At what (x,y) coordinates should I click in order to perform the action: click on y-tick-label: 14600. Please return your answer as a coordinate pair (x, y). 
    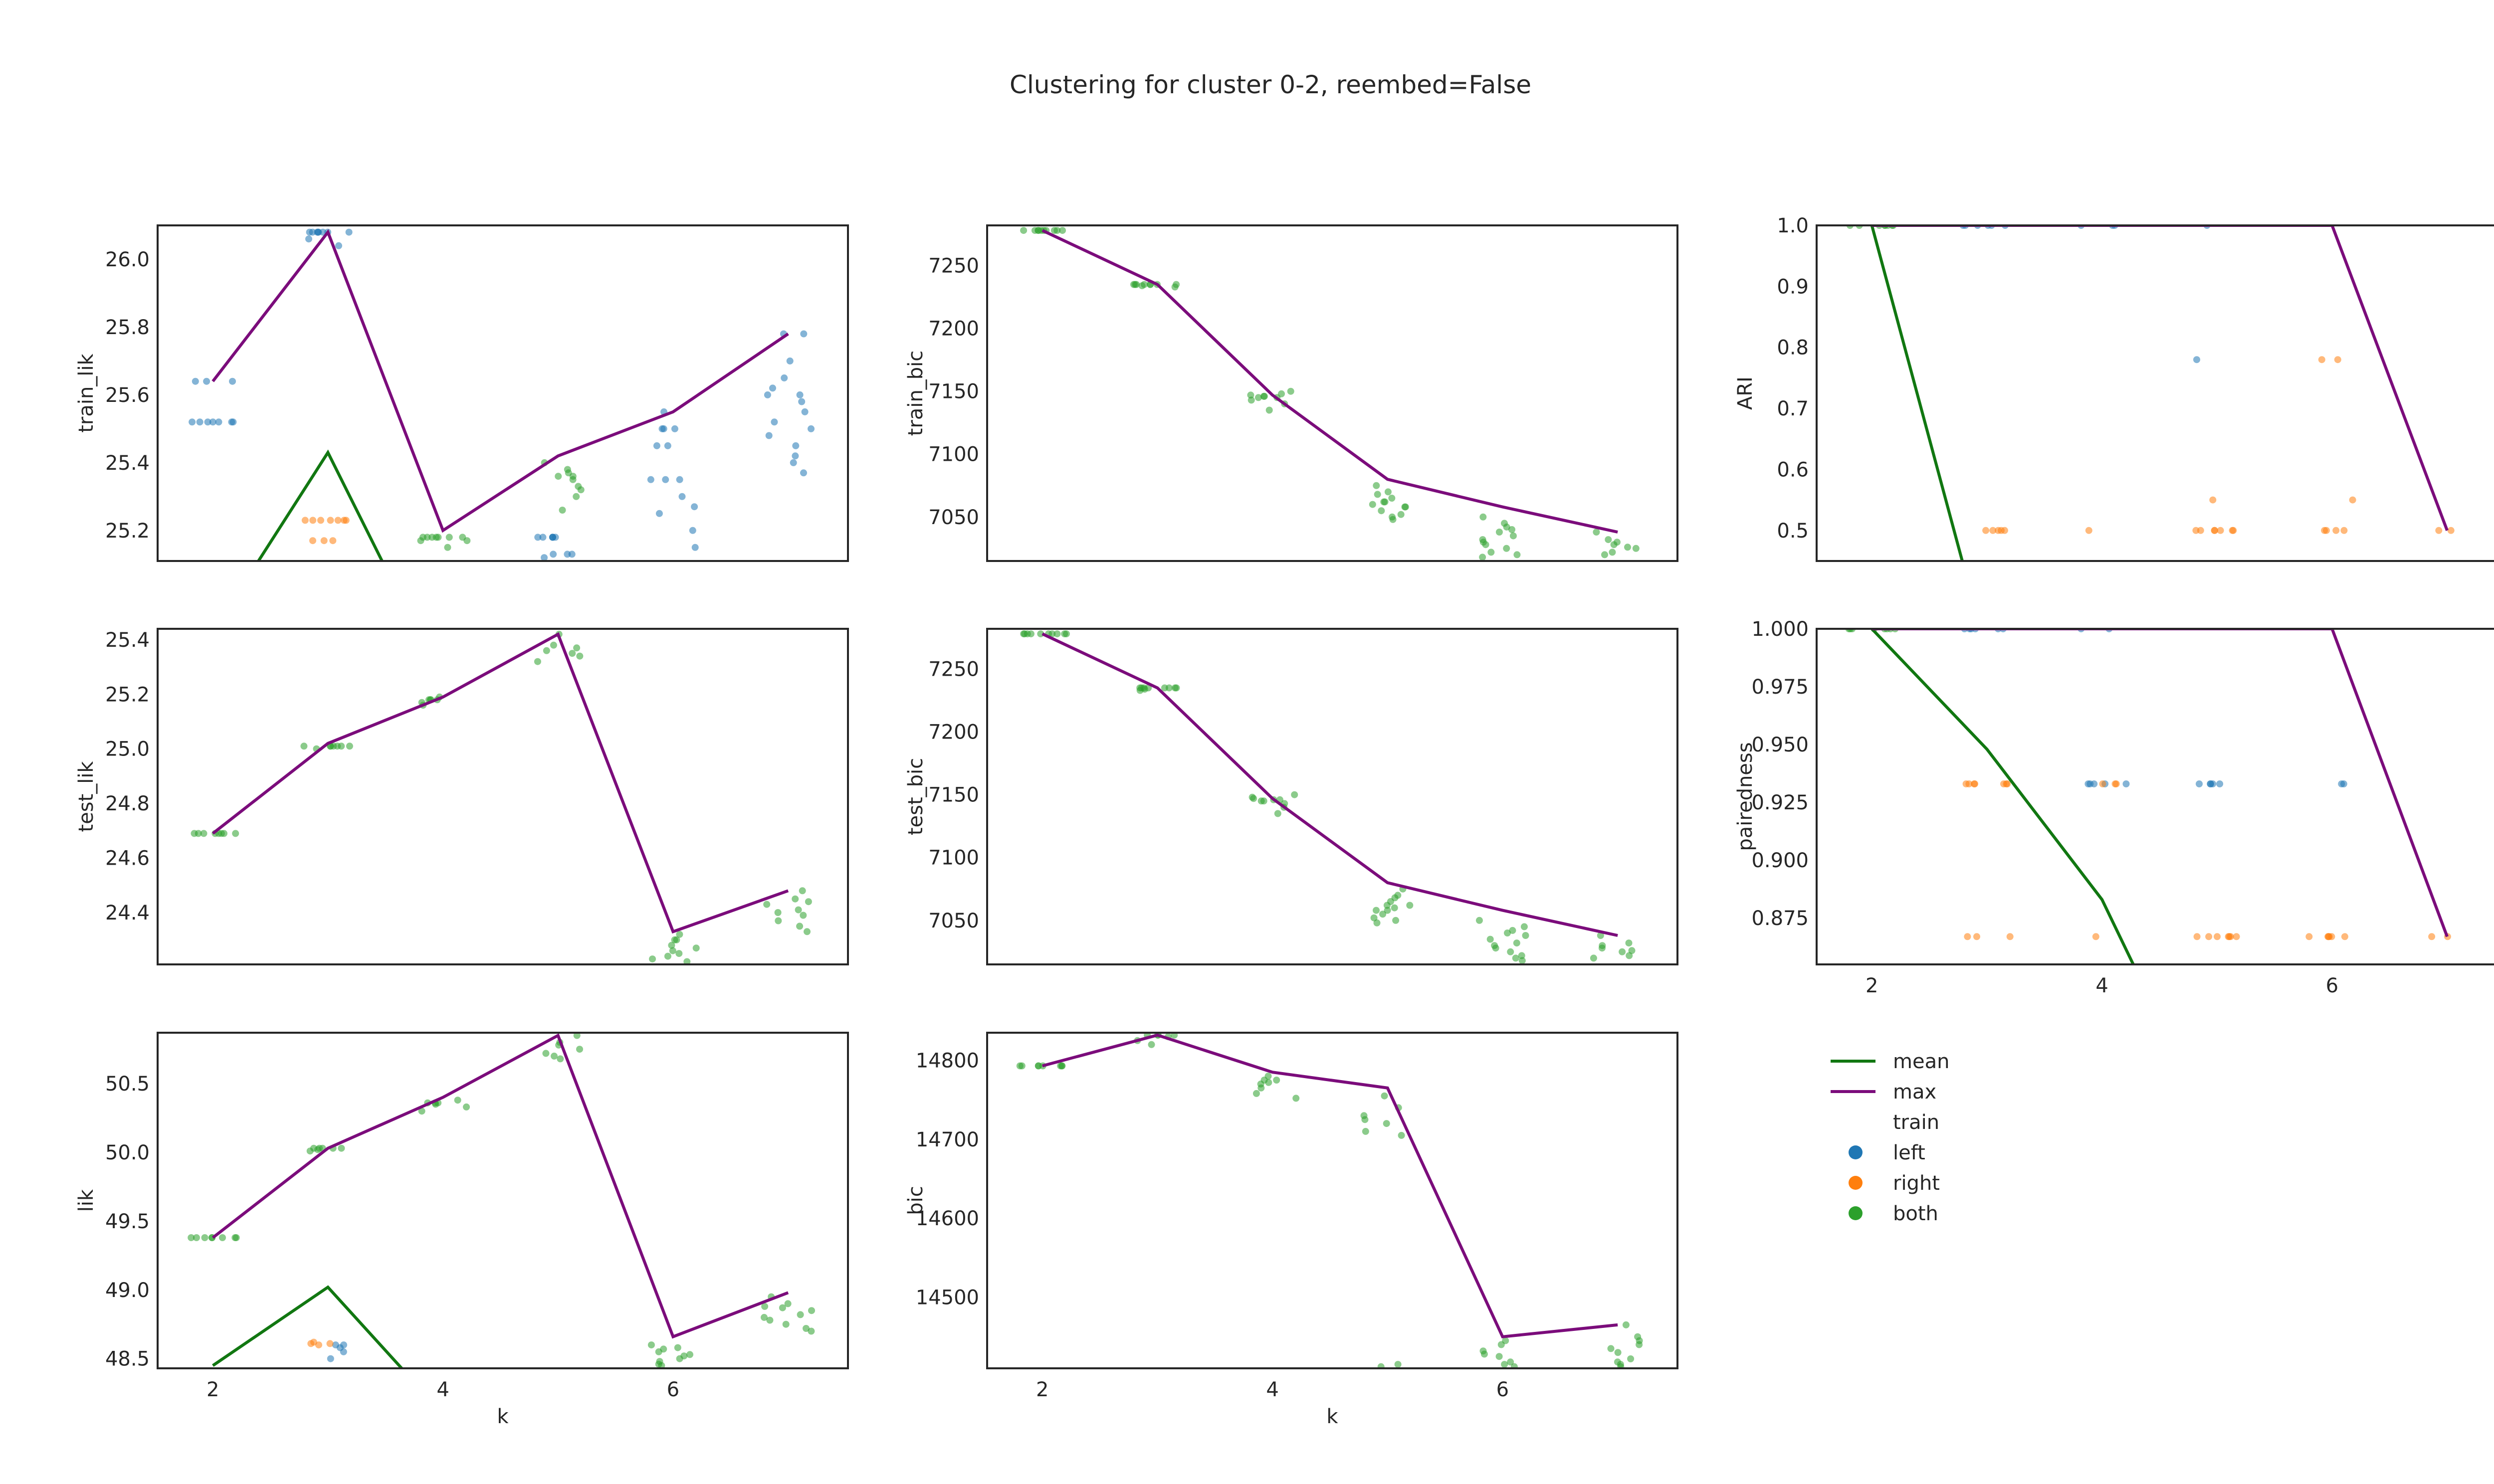
    Looking at the image, I should click on (947, 1218).